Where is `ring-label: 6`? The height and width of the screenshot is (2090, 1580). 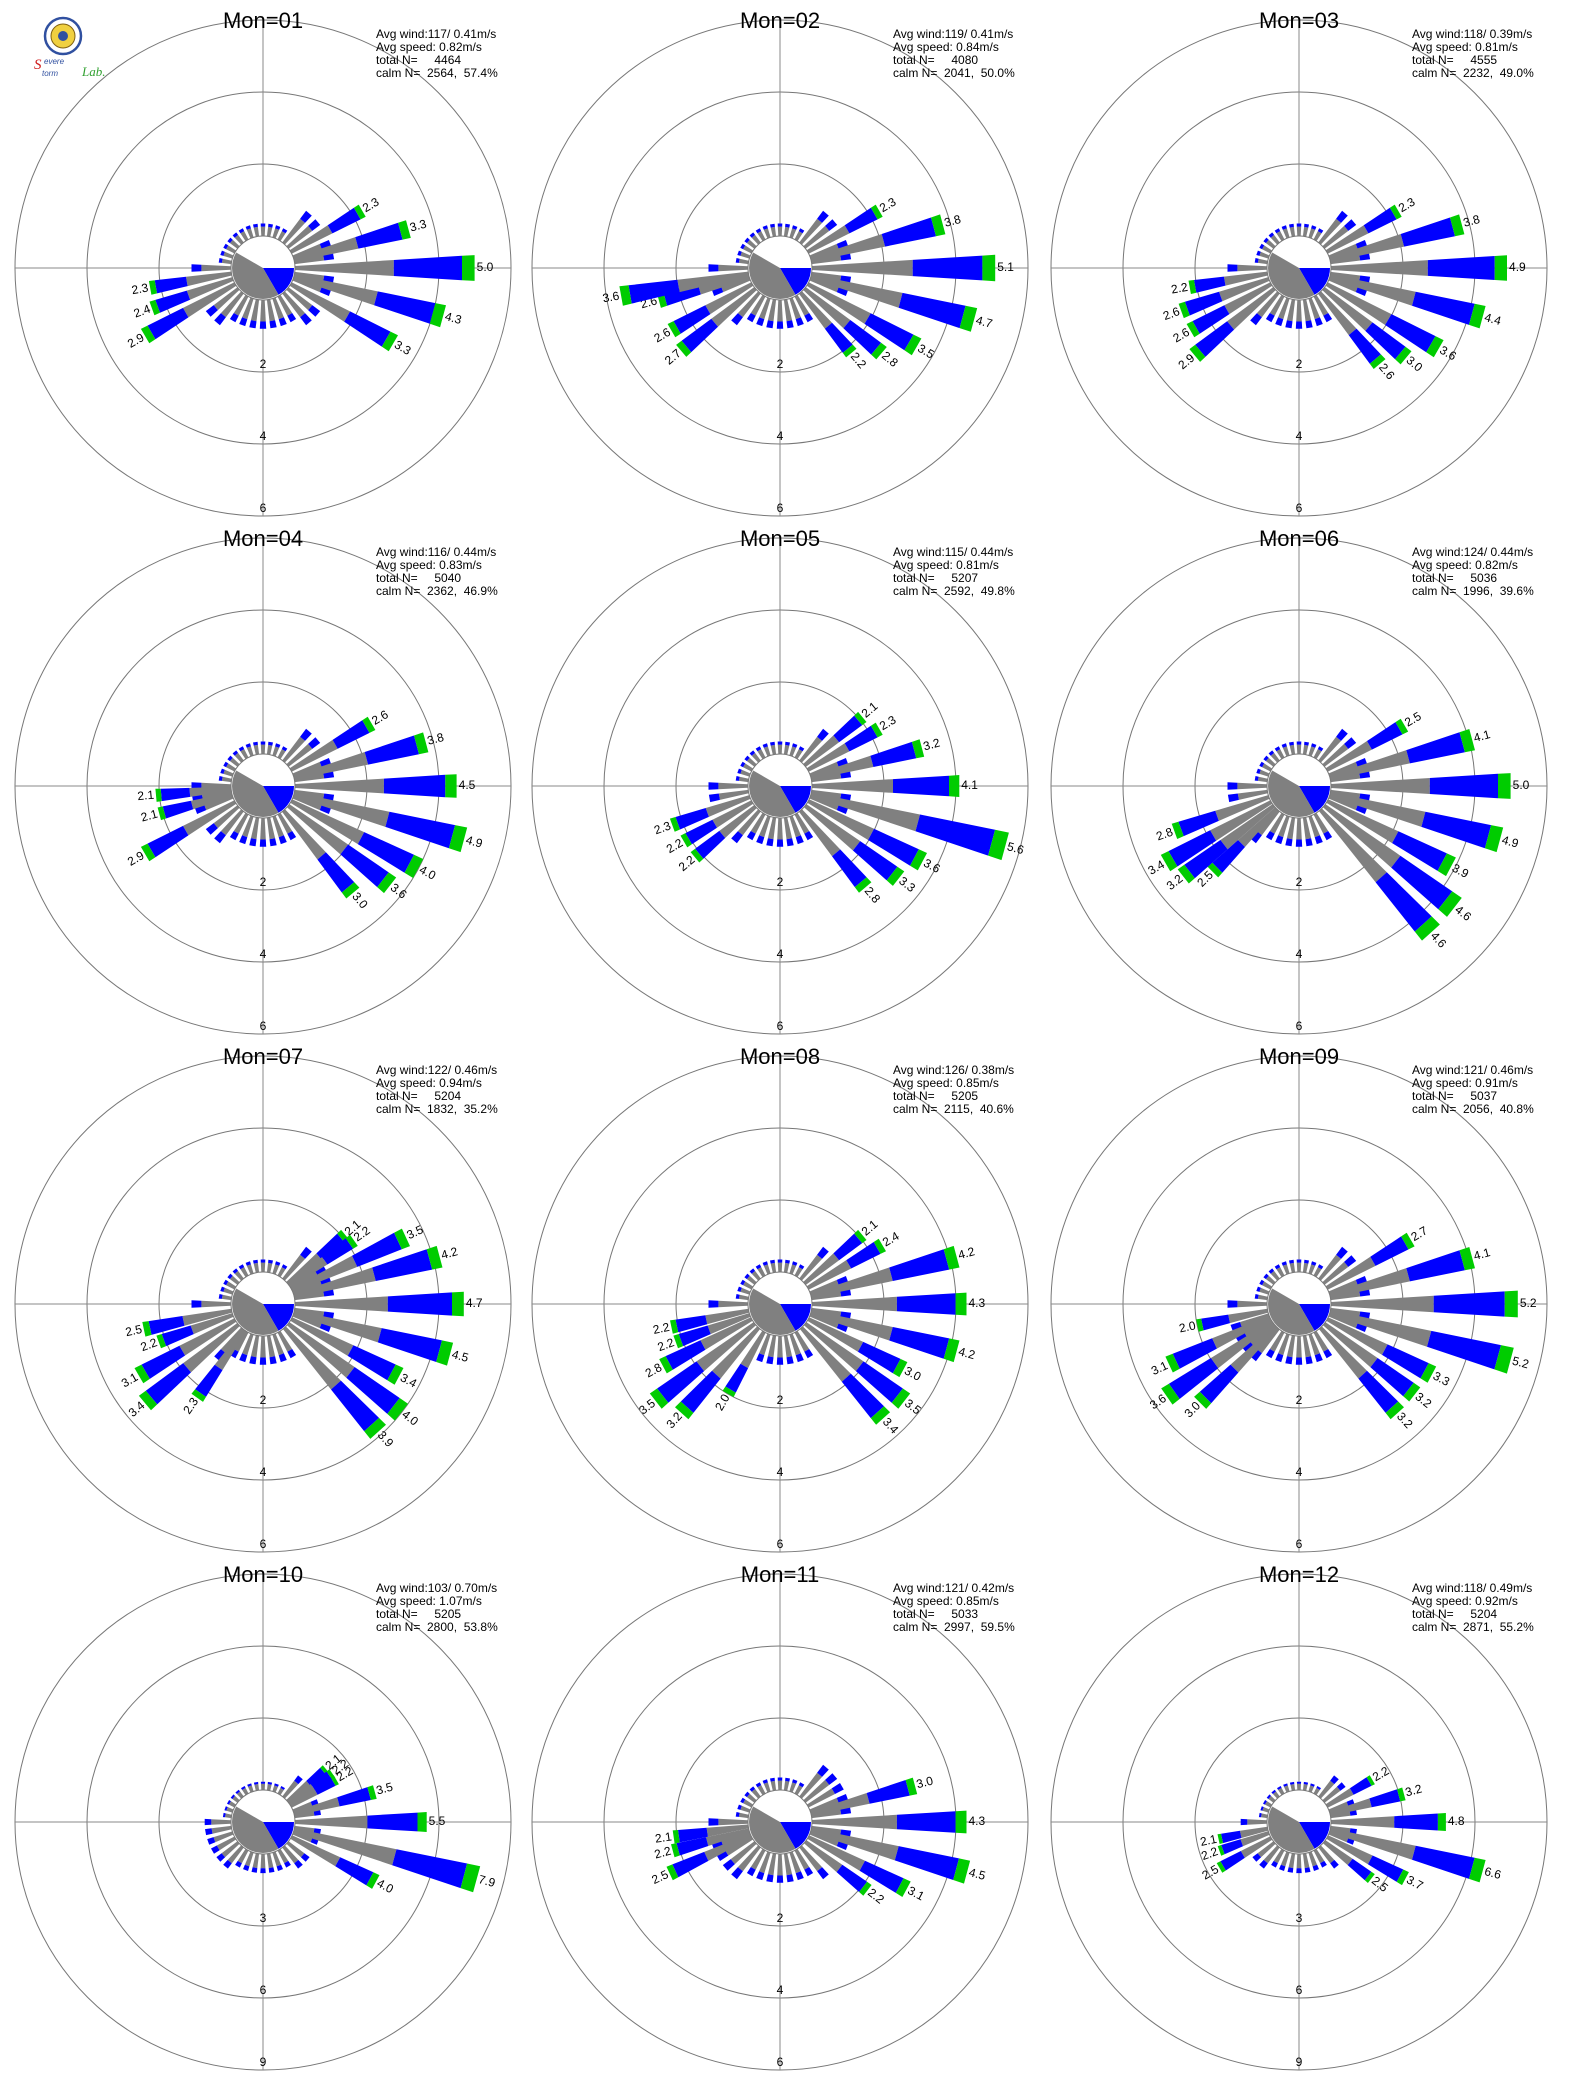 ring-label: 6 is located at coordinates (1299, 1026).